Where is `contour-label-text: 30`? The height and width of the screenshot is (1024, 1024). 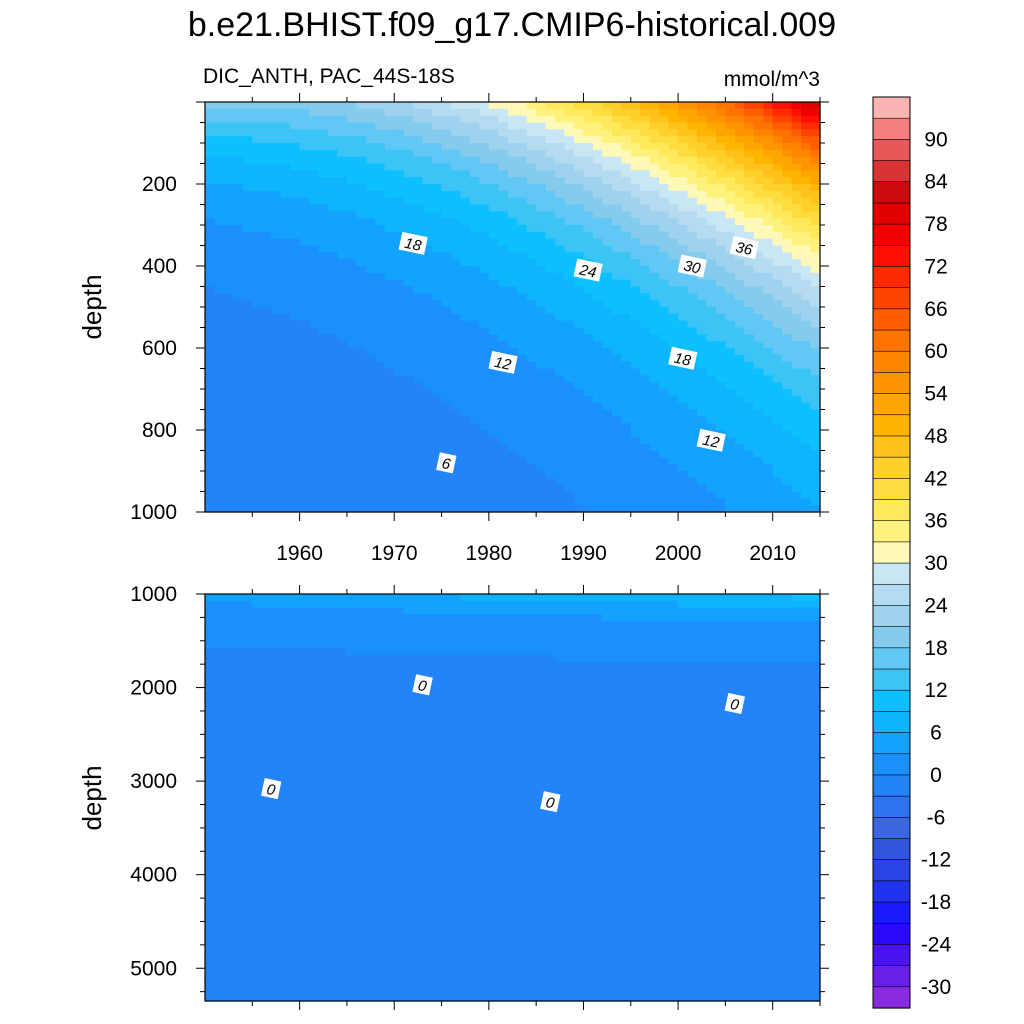 contour-label-text: 30 is located at coordinates (692, 267).